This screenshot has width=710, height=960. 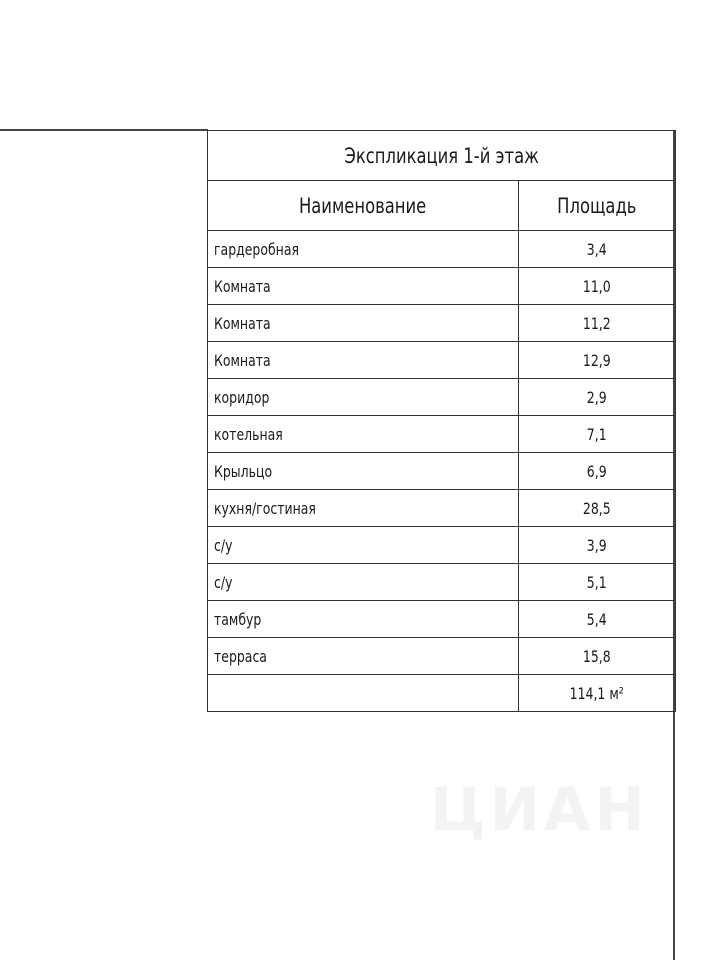 I want to click on column-header-name: Наименование, so click(x=363, y=205).